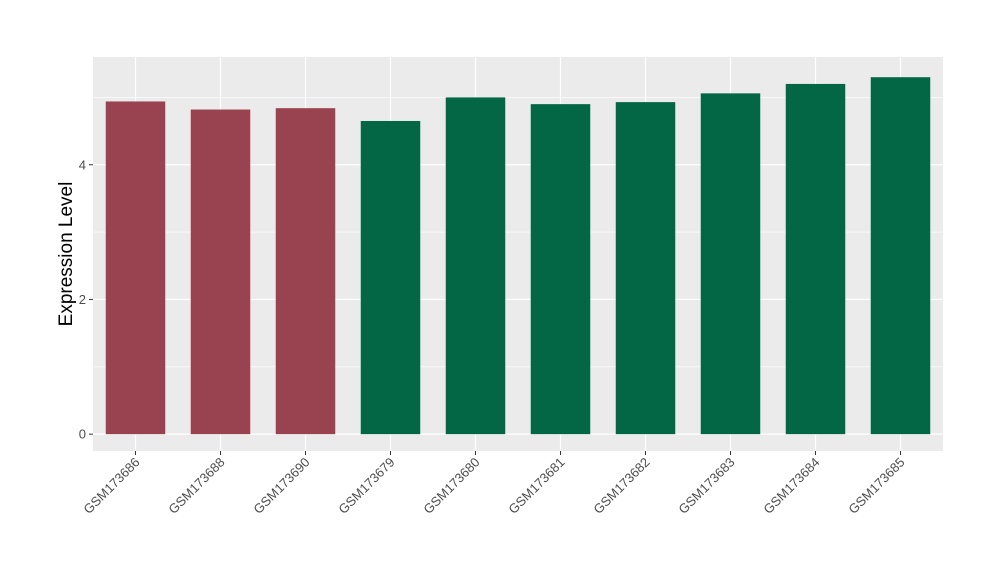 This screenshot has width=1000, height=580. What do you see at coordinates (82, 434) in the screenshot?
I see `y-tick-label: 0` at bounding box center [82, 434].